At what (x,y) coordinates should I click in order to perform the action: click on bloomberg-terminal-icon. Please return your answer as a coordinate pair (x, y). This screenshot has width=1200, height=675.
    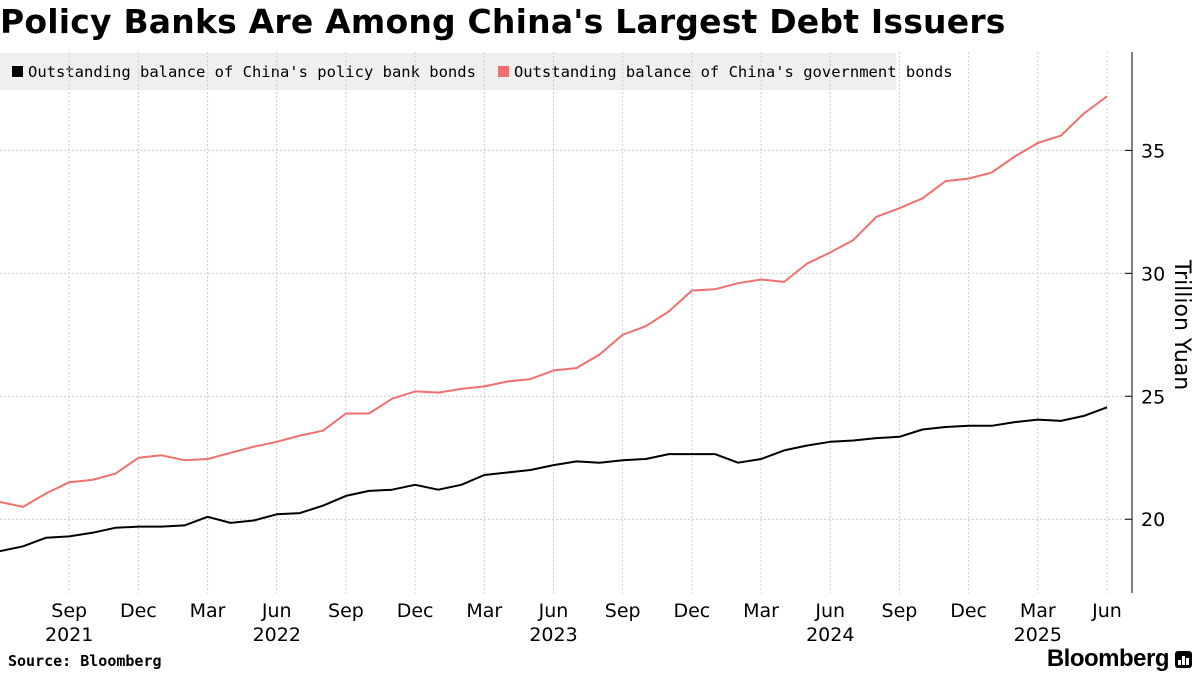
    Looking at the image, I should click on (1183, 659).